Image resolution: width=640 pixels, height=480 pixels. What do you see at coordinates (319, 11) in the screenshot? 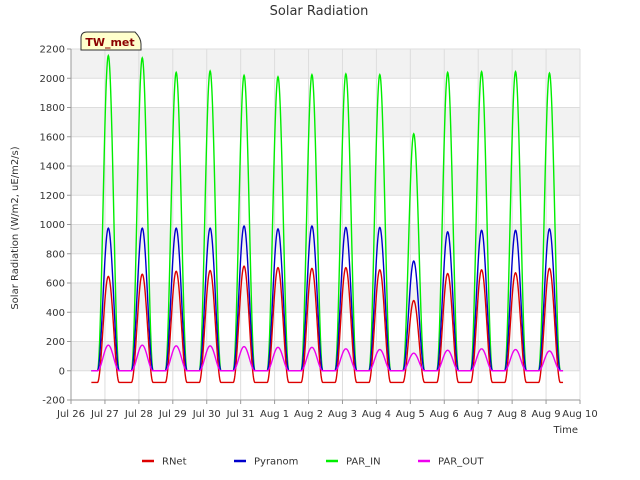
I see `chart-title: Solar Radiation` at bounding box center [319, 11].